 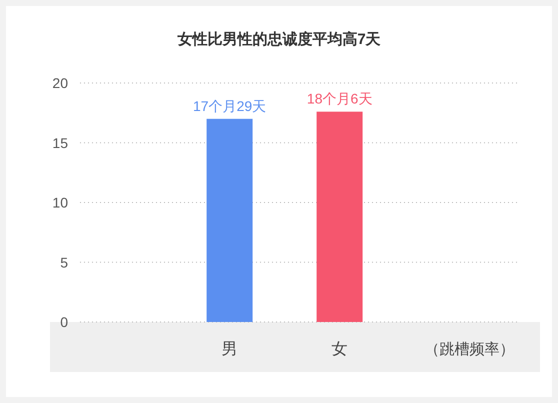 I want to click on y-tick-label: 5, so click(x=64, y=262).